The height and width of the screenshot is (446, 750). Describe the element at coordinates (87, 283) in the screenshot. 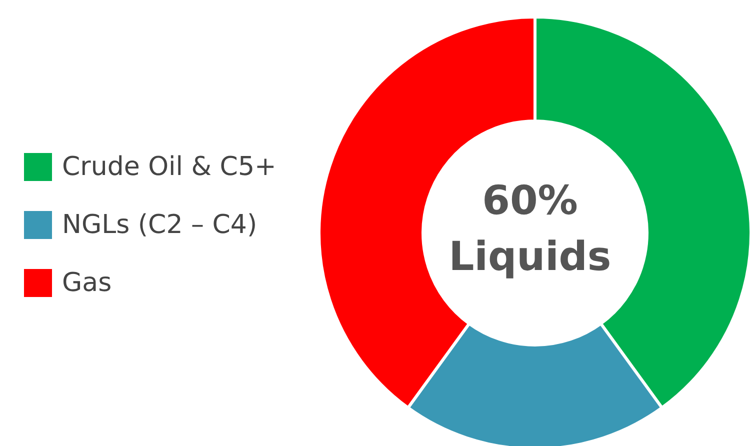

I see `legend-label: Gas` at that location.